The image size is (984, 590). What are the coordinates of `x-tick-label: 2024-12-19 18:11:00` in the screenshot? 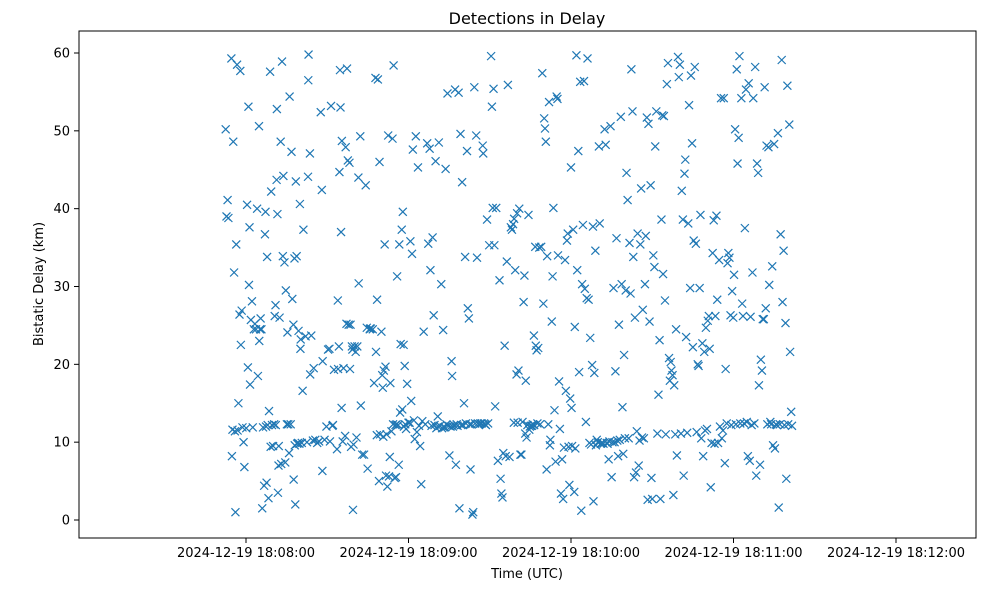 It's located at (733, 553).